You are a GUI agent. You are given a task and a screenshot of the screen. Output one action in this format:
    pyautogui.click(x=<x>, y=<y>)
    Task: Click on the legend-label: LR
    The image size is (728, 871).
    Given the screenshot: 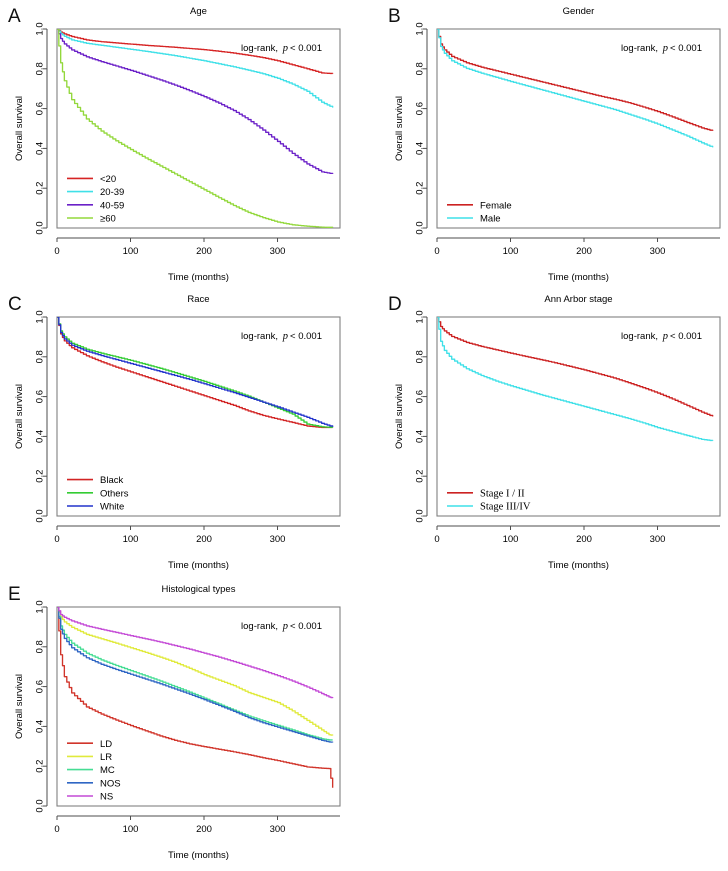 What is the action you would take?
    pyautogui.click(x=106, y=757)
    